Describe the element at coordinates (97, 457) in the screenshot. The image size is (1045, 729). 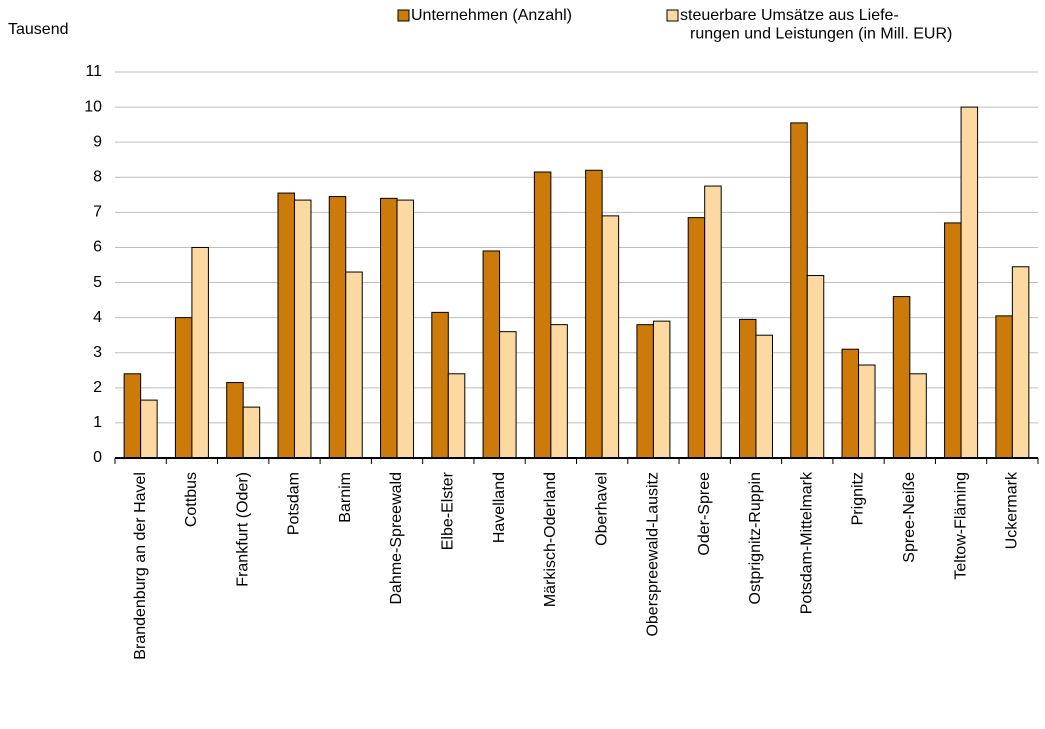
I see `y-tick-label: 0` at that location.